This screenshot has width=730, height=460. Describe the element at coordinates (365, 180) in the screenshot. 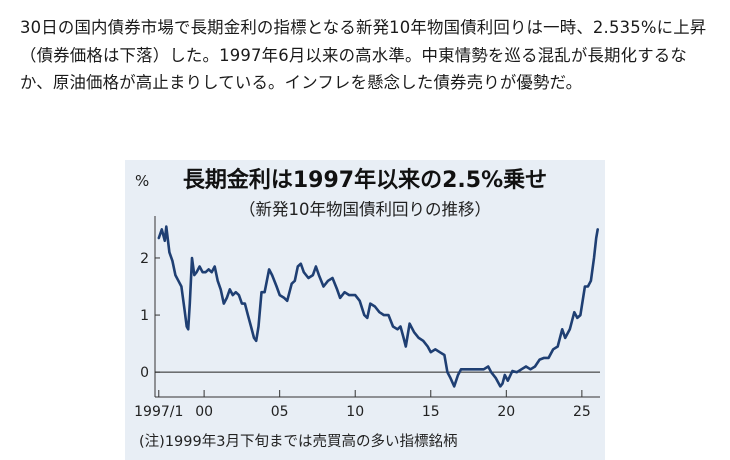

I see `chart-title: 長期金利は1997年以来の2.5%乗せ` at that location.